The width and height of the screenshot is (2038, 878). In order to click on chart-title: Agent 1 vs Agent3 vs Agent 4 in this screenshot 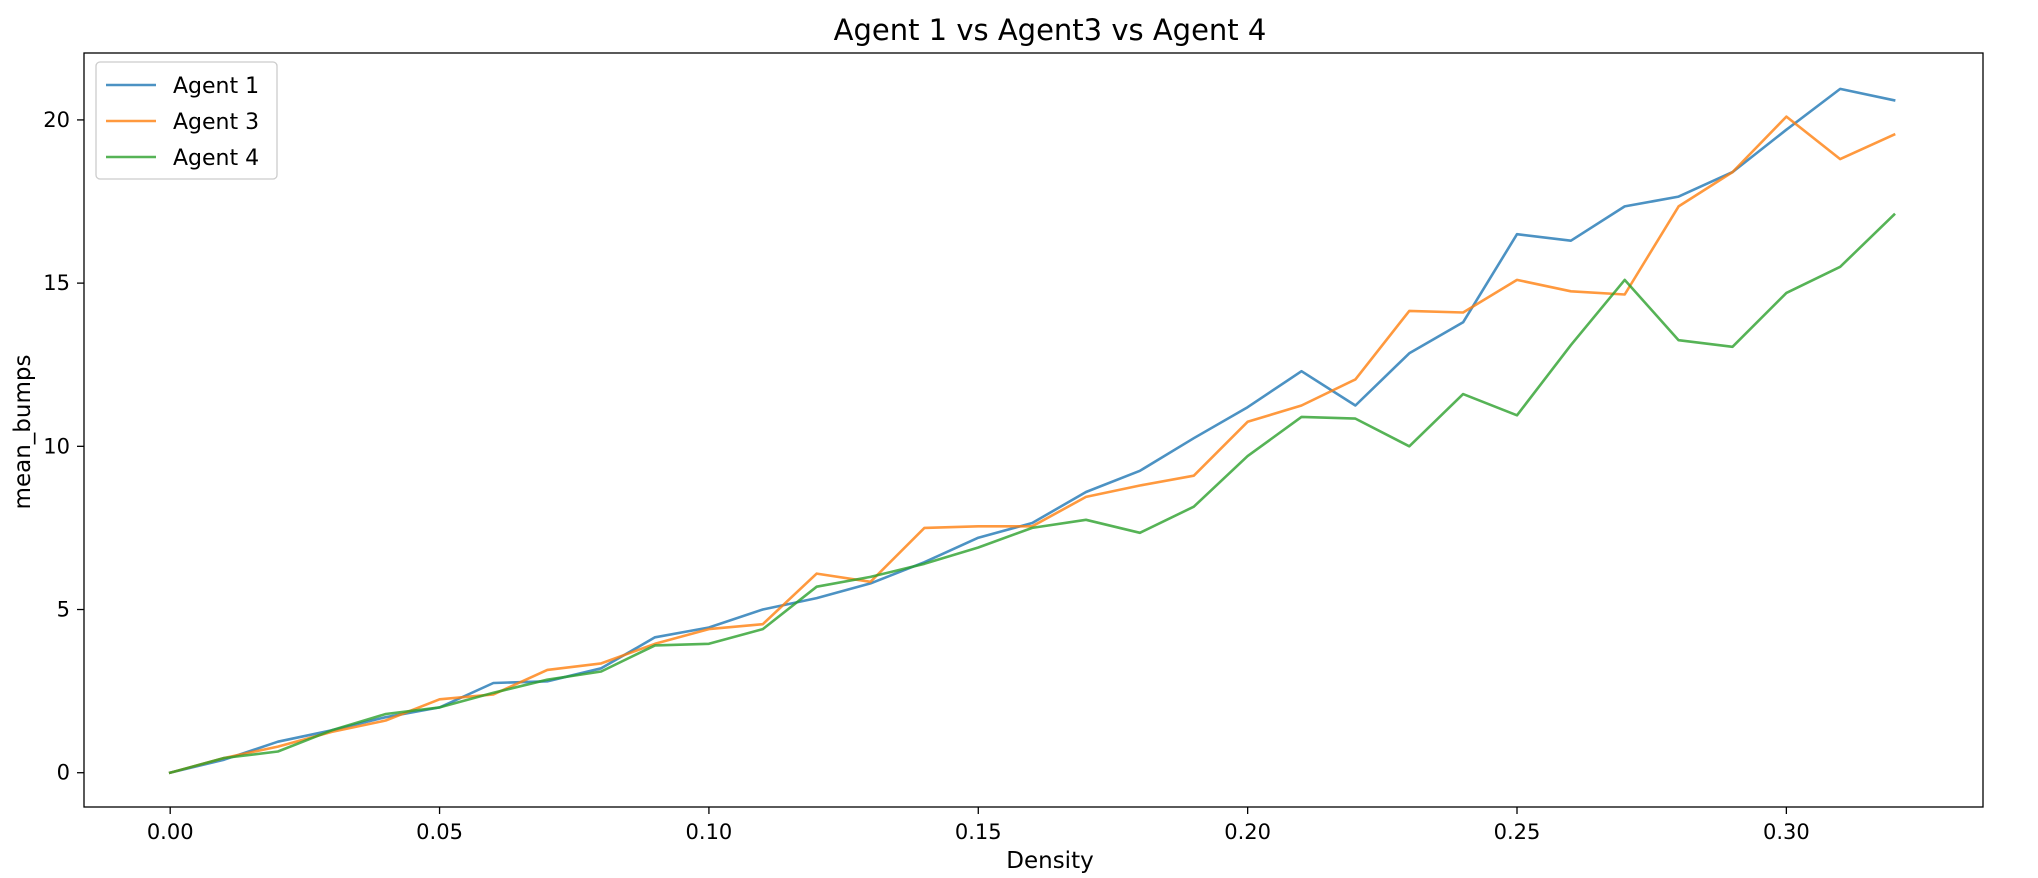, I will do `click(1050, 30)`.